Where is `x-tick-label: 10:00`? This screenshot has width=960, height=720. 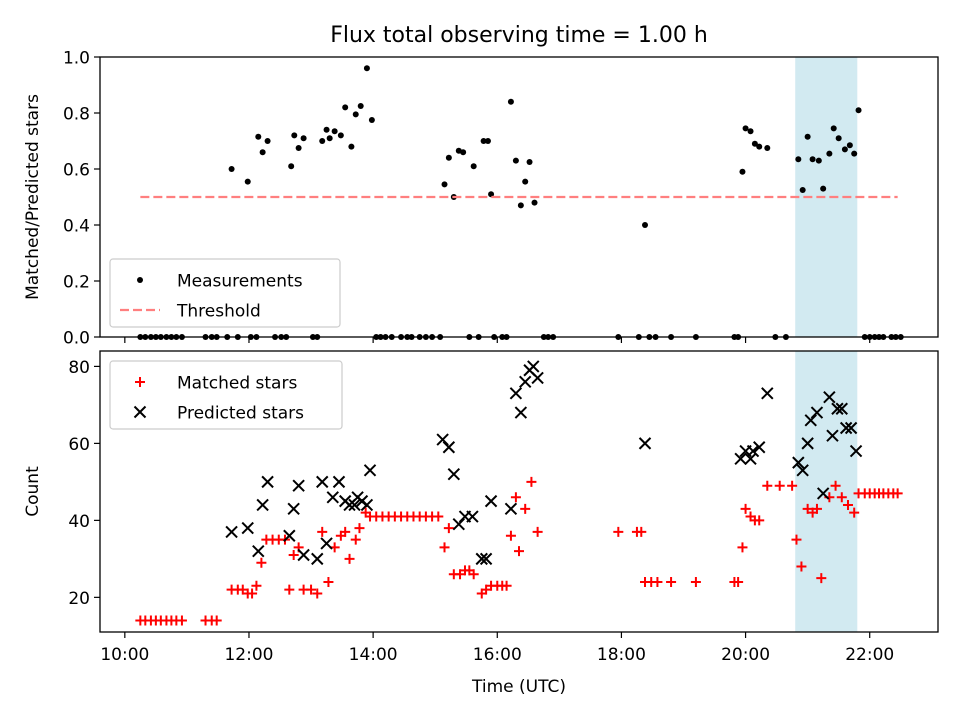
x-tick-label: 10:00 is located at coordinates (124, 655).